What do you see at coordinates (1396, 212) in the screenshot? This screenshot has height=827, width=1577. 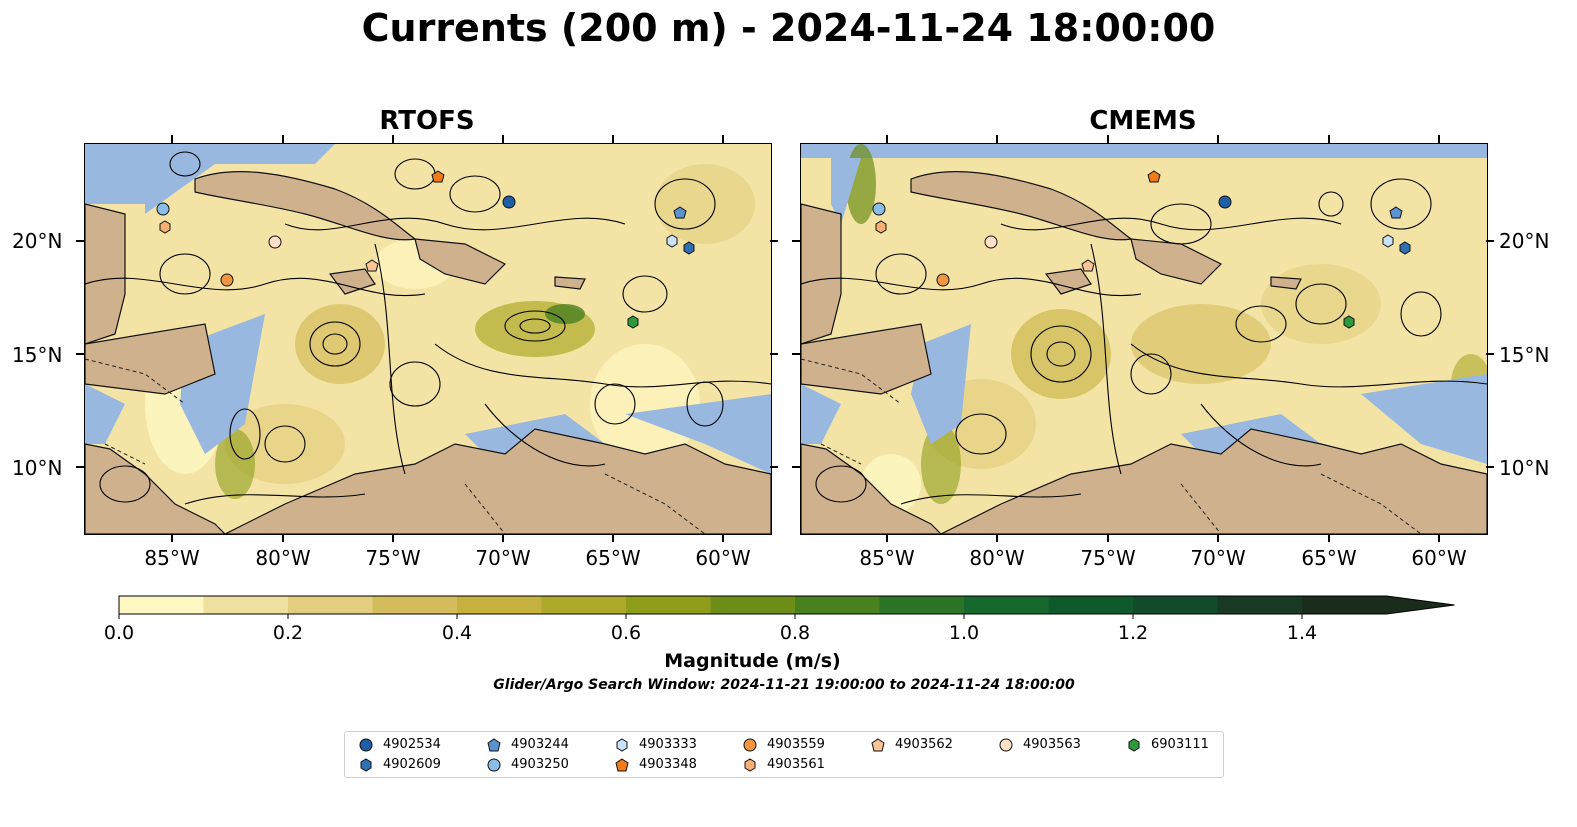 I see `float-4903244-marker` at bounding box center [1396, 212].